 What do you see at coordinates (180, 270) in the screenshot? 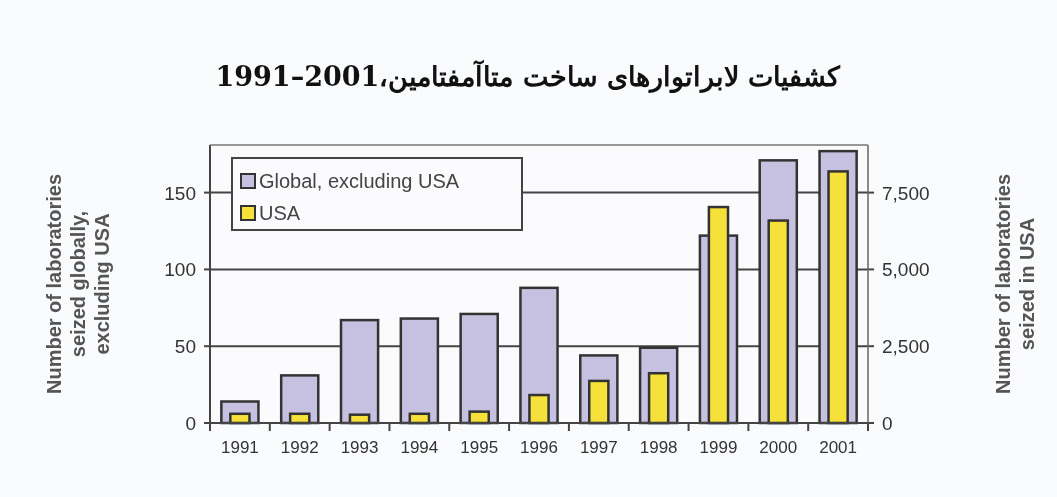
I see `y-tick-label: 100` at bounding box center [180, 270].